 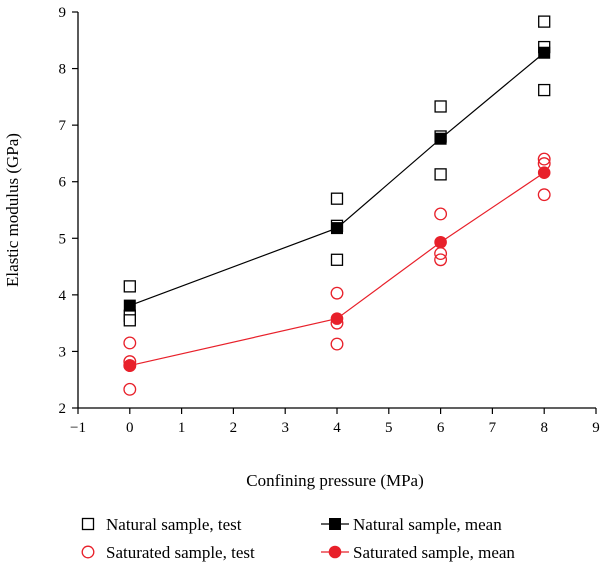 What do you see at coordinates (78, 428) in the screenshot?
I see `x-tick-label: −1` at bounding box center [78, 428].